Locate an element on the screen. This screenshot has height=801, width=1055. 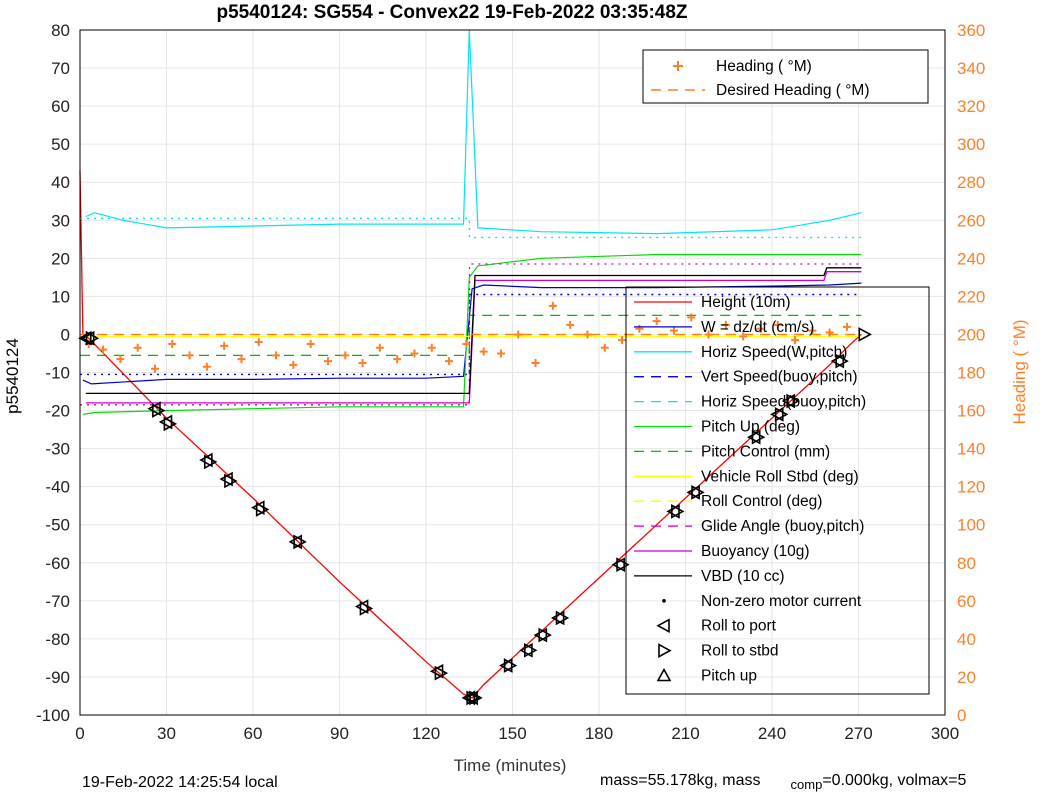
y2-tick-label: 140 is located at coordinates (971, 449).